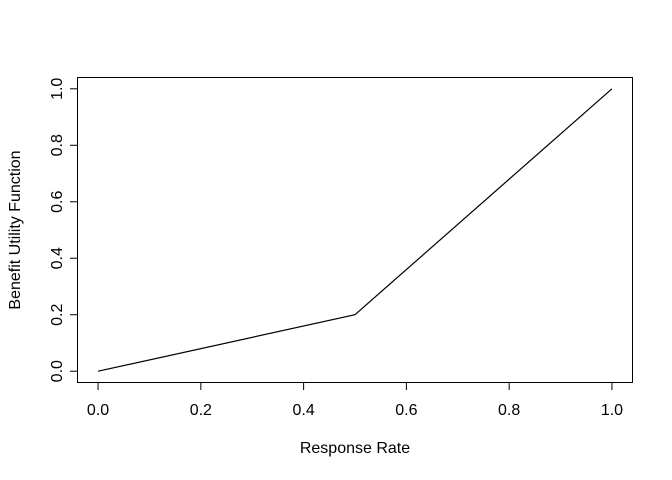  I want to click on y-tick-label: 0.0, so click(57, 371).